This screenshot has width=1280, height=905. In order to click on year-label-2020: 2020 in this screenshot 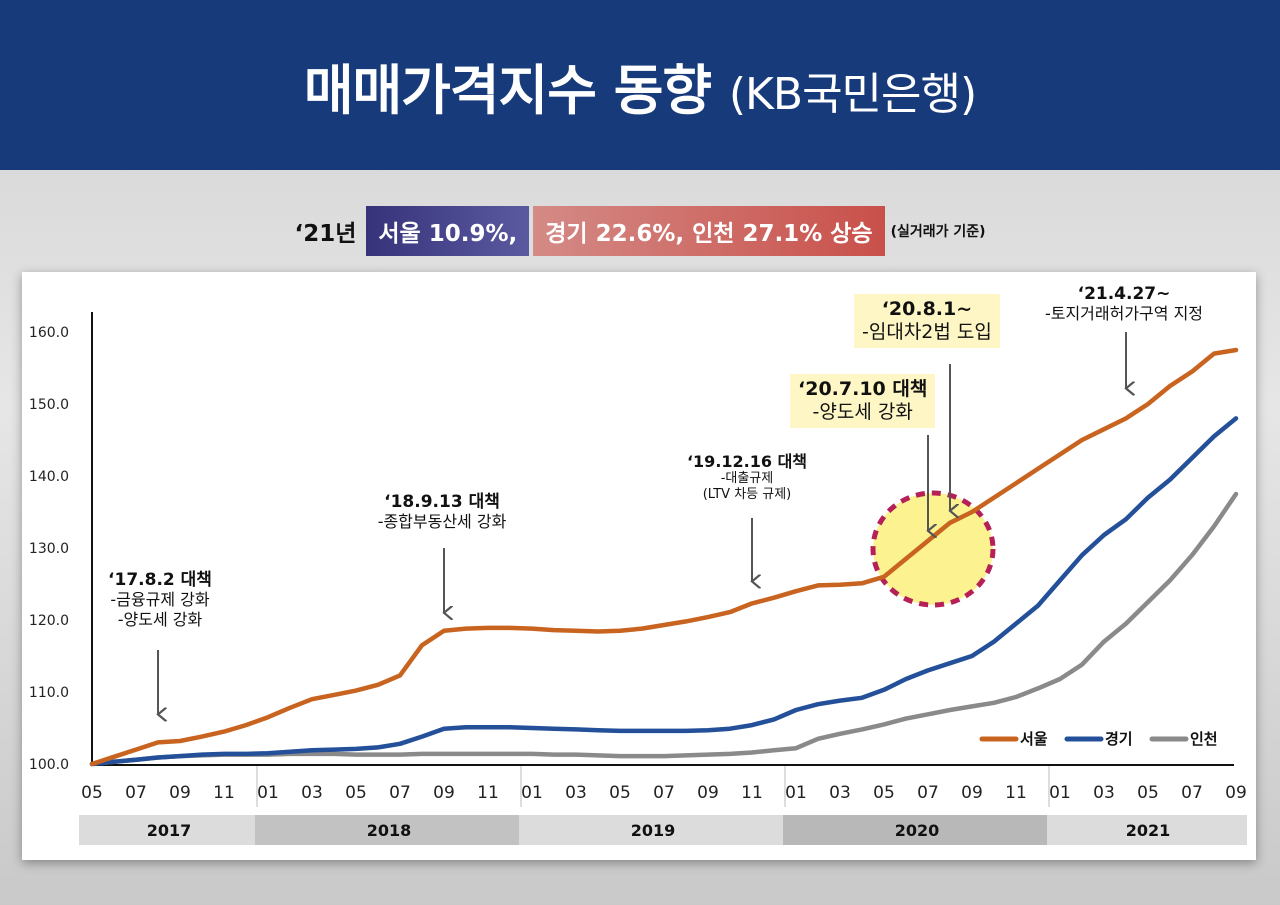, I will do `click(917, 830)`.